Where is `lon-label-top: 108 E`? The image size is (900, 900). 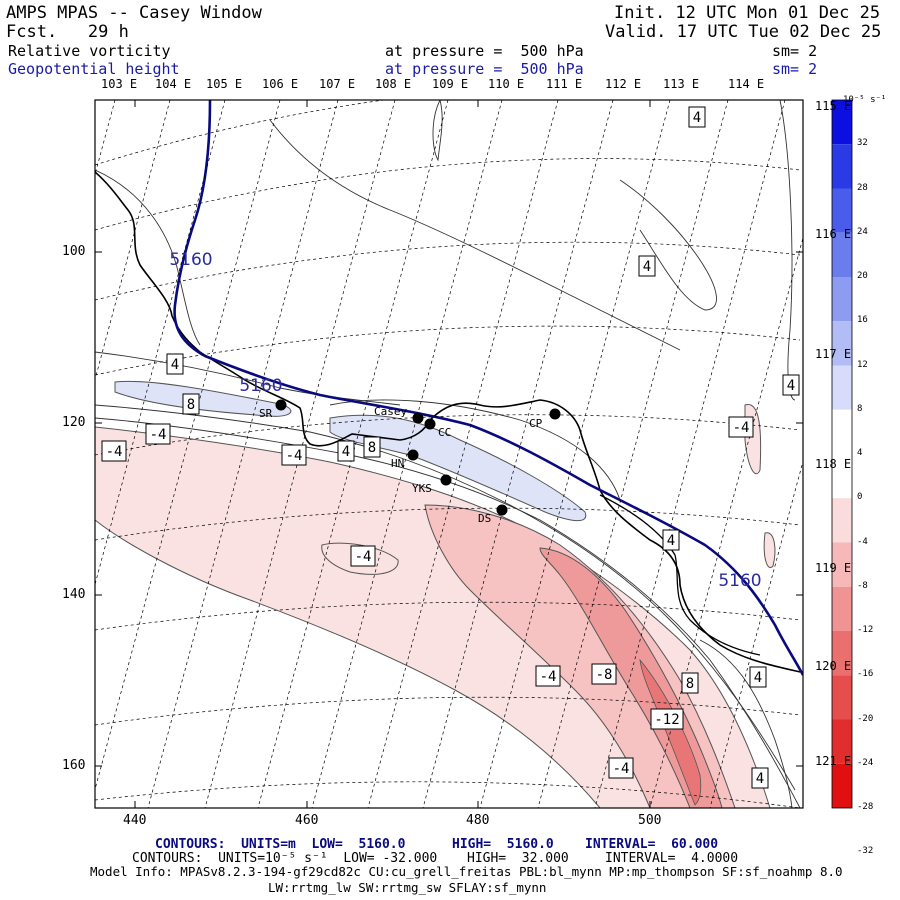 lon-label-top: 108 E is located at coordinates (393, 84).